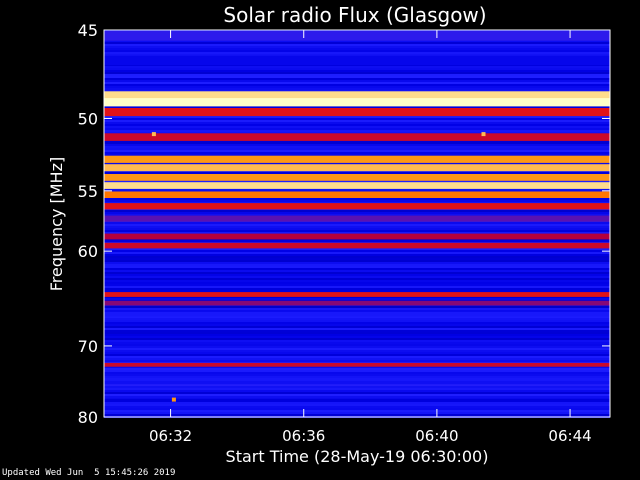 The width and height of the screenshot is (640, 480). I want to click on chart-title: Solar radio Flux (Glasgow), so click(354, 15).